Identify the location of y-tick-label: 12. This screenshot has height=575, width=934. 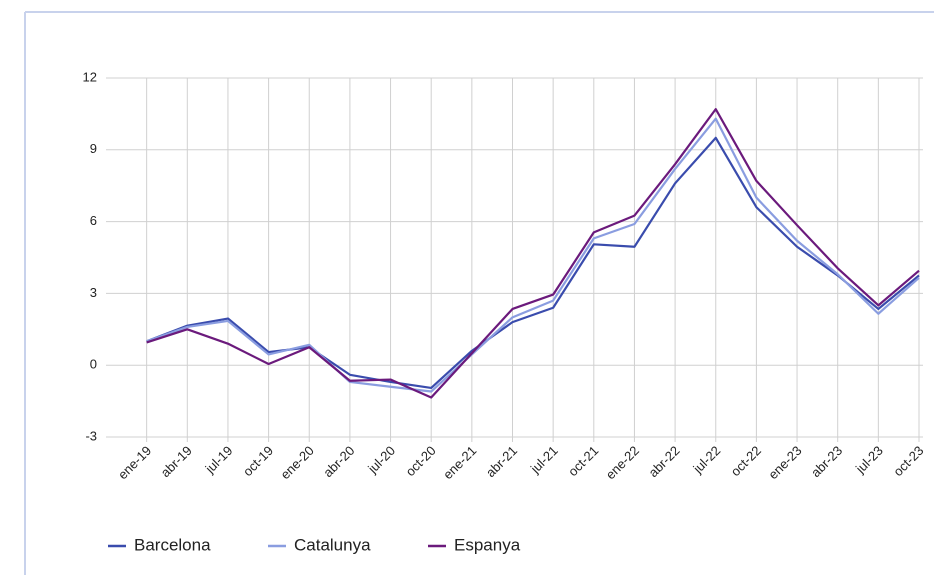
(90, 76).